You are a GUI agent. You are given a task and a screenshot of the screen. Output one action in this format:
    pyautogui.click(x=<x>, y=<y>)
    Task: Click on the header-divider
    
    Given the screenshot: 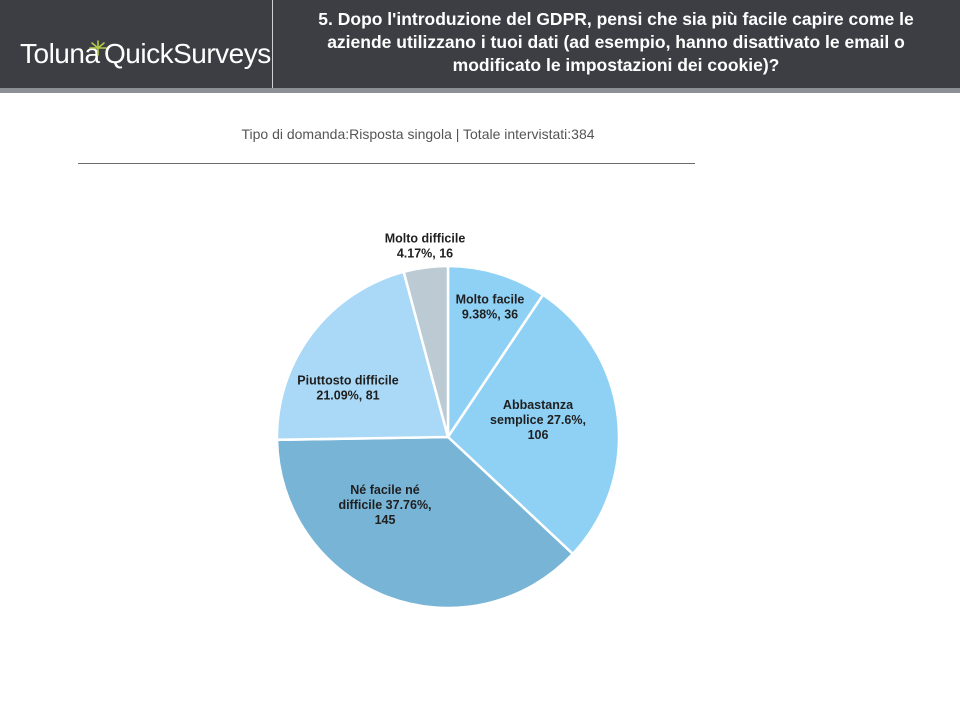 What is the action you would take?
    pyautogui.click(x=480, y=90)
    